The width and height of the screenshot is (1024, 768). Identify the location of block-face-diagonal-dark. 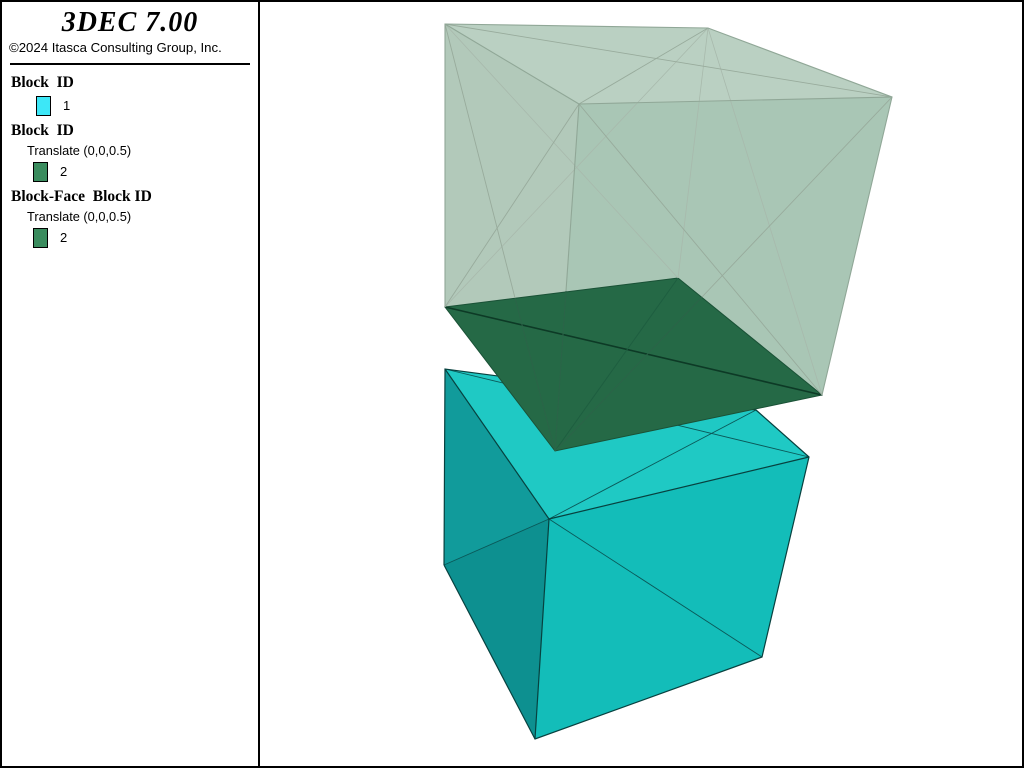
(633, 351).